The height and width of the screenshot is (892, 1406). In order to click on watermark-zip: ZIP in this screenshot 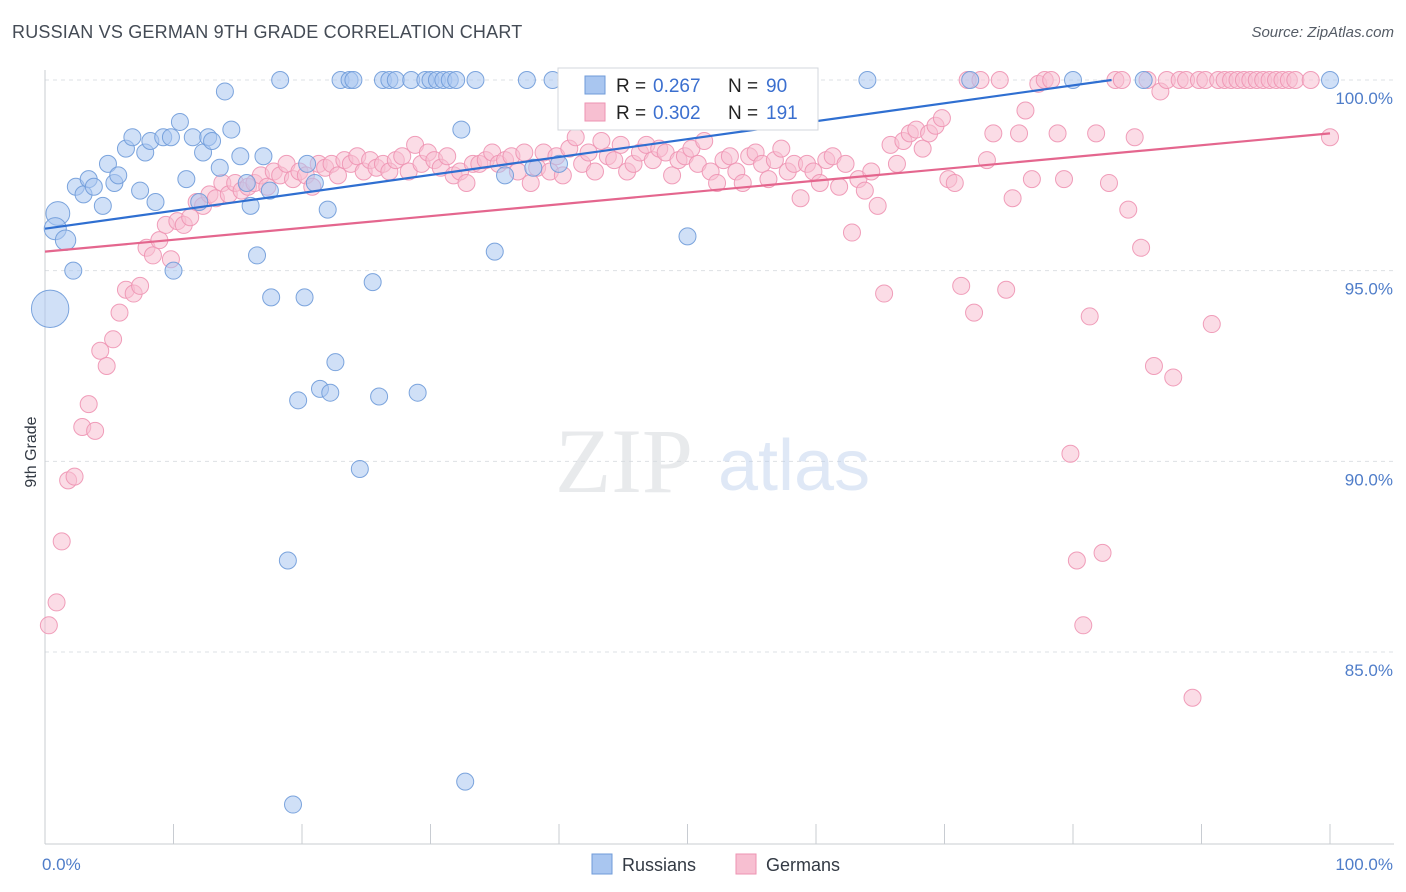, I will do `click(624, 461)`.